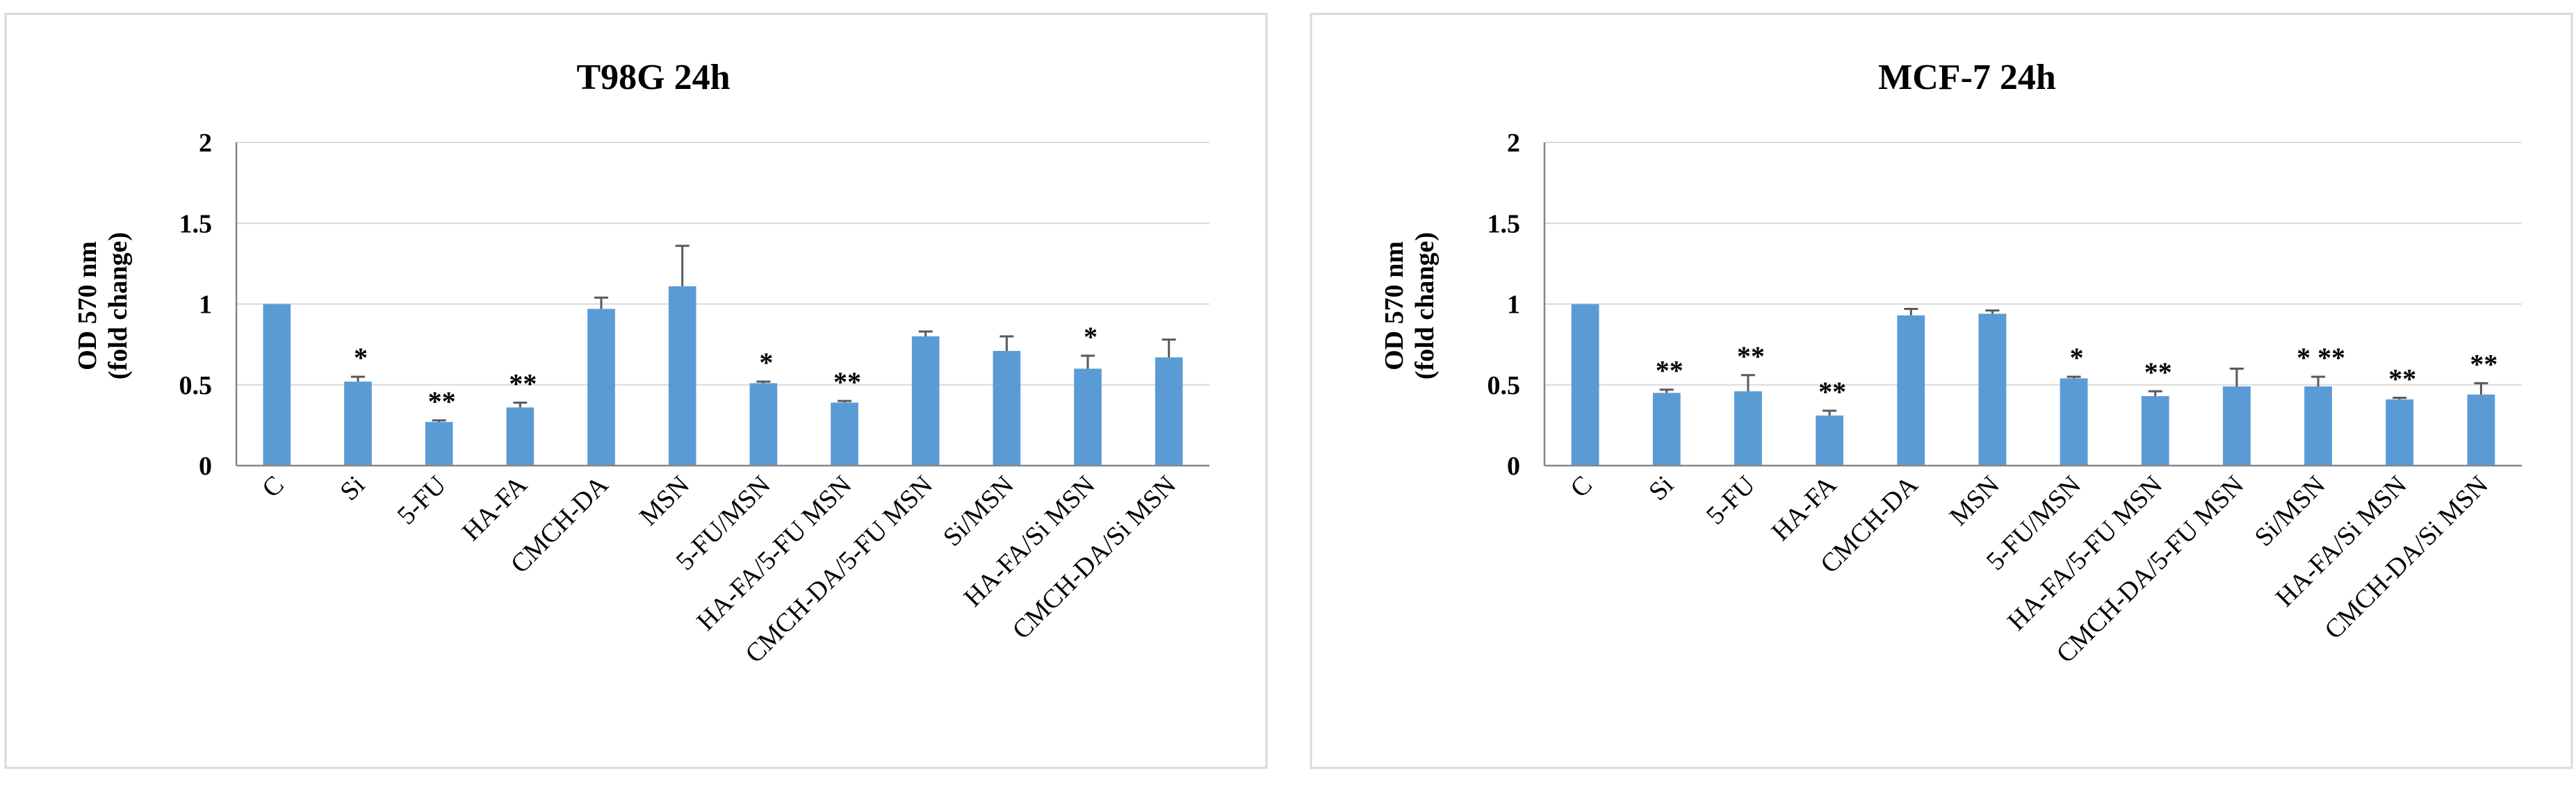  I want to click on significance-marker: * **, so click(2321, 357).